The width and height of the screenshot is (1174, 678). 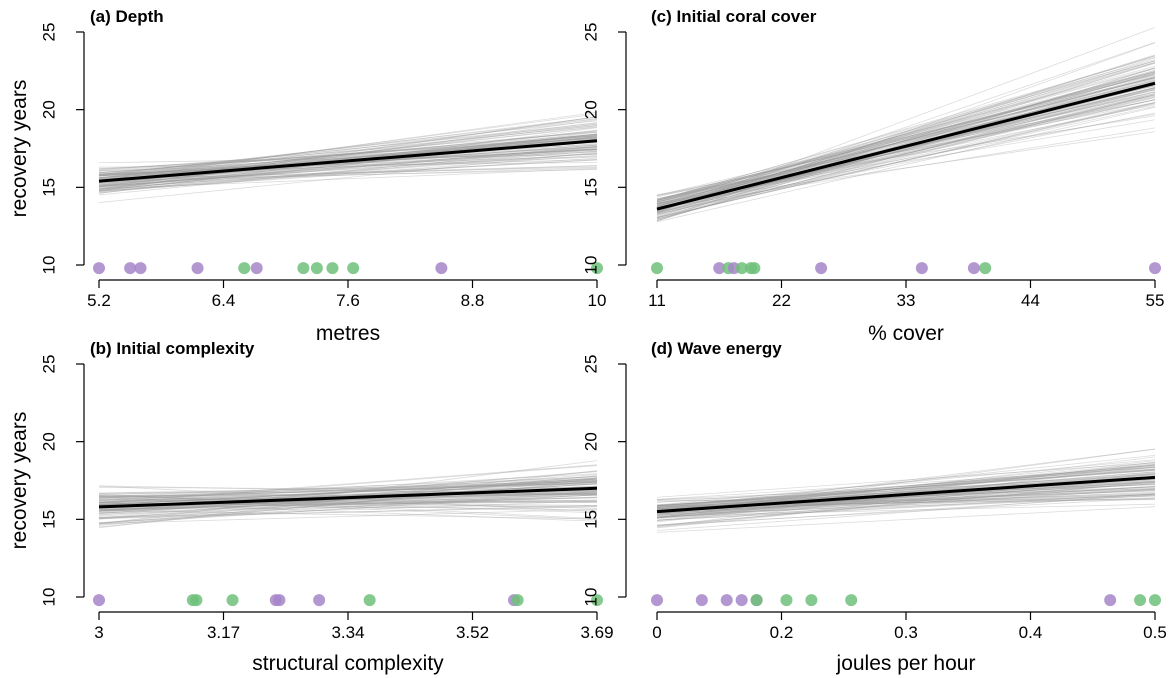 What do you see at coordinates (656, 632) in the screenshot?
I see `x-tick-label: 0` at bounding box center [656, 632].